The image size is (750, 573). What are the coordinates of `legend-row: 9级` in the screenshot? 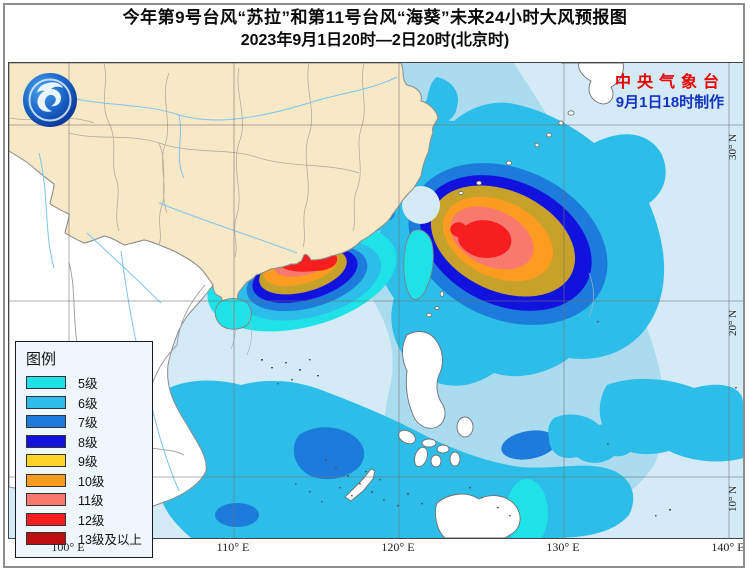 It's located at (85, 461).